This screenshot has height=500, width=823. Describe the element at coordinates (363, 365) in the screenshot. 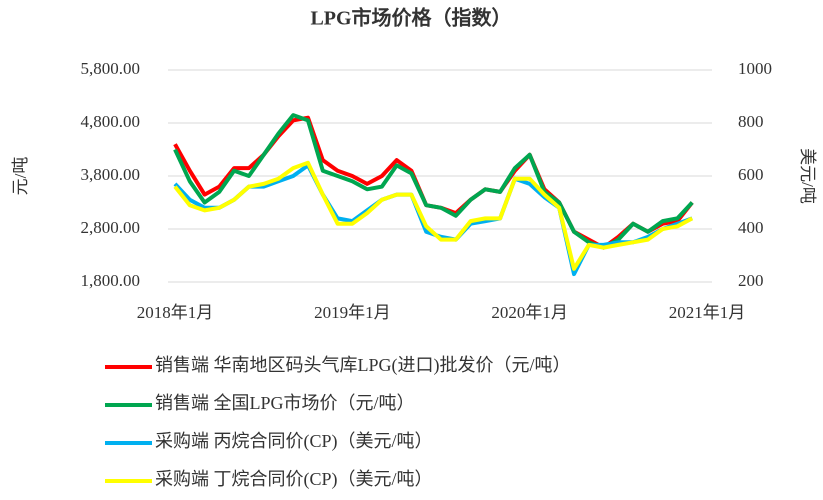

I see `legend-label: 销售端 华南地区码头气库LPG(进口)批发价（元/吨）` at that location.